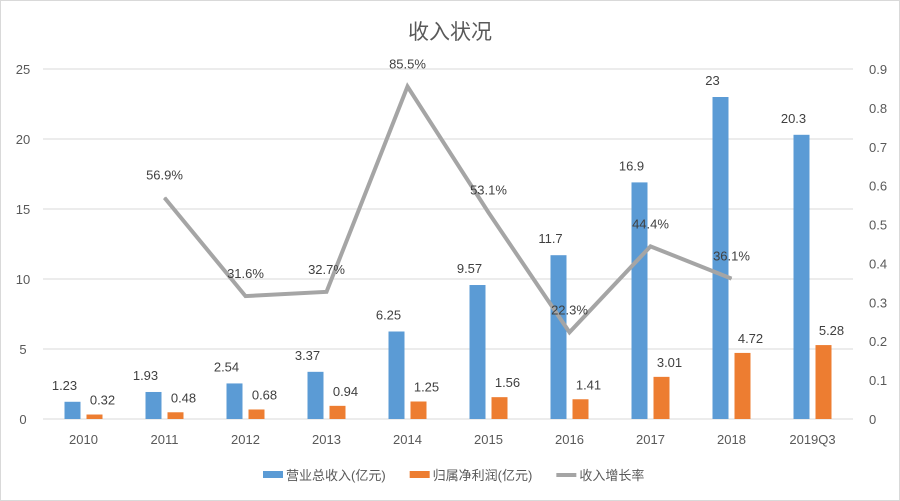 The height and width of the screenshot is (501, 900). I want to click on bar-data-label: 11.7, so click(550, 238).